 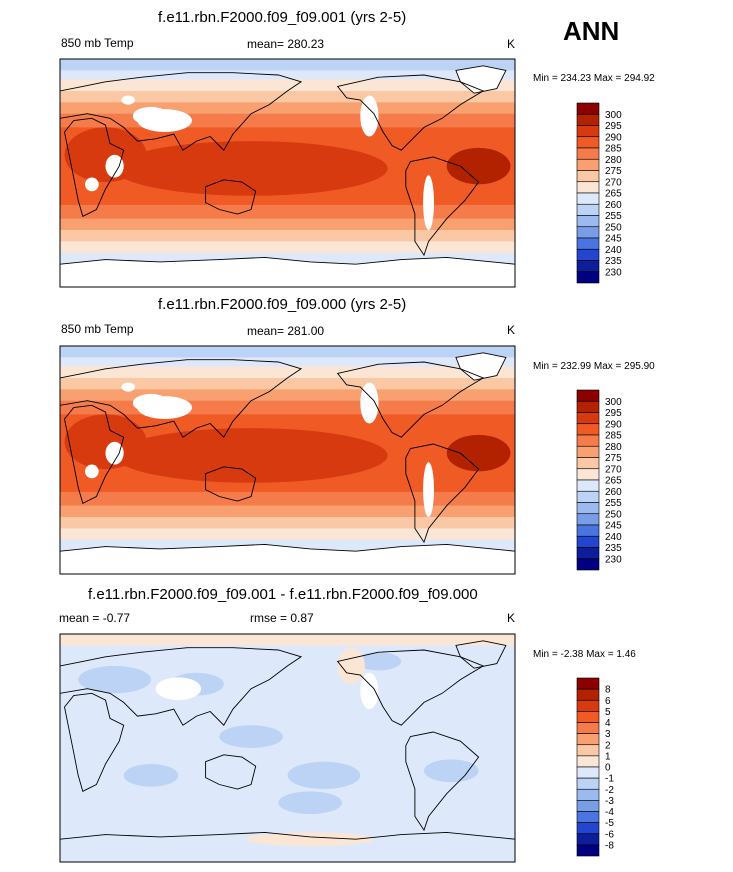 I want to click on anomaly-band, so click(x=287, y=640).